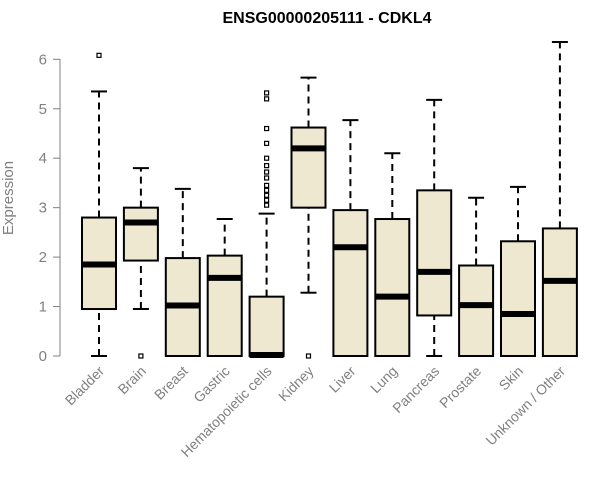 The width and height of the screenshot is (600, 500). Describe the element at coordinates (460, 387) in the screenshot. I see `x-tick-label: Prostate` at that location.